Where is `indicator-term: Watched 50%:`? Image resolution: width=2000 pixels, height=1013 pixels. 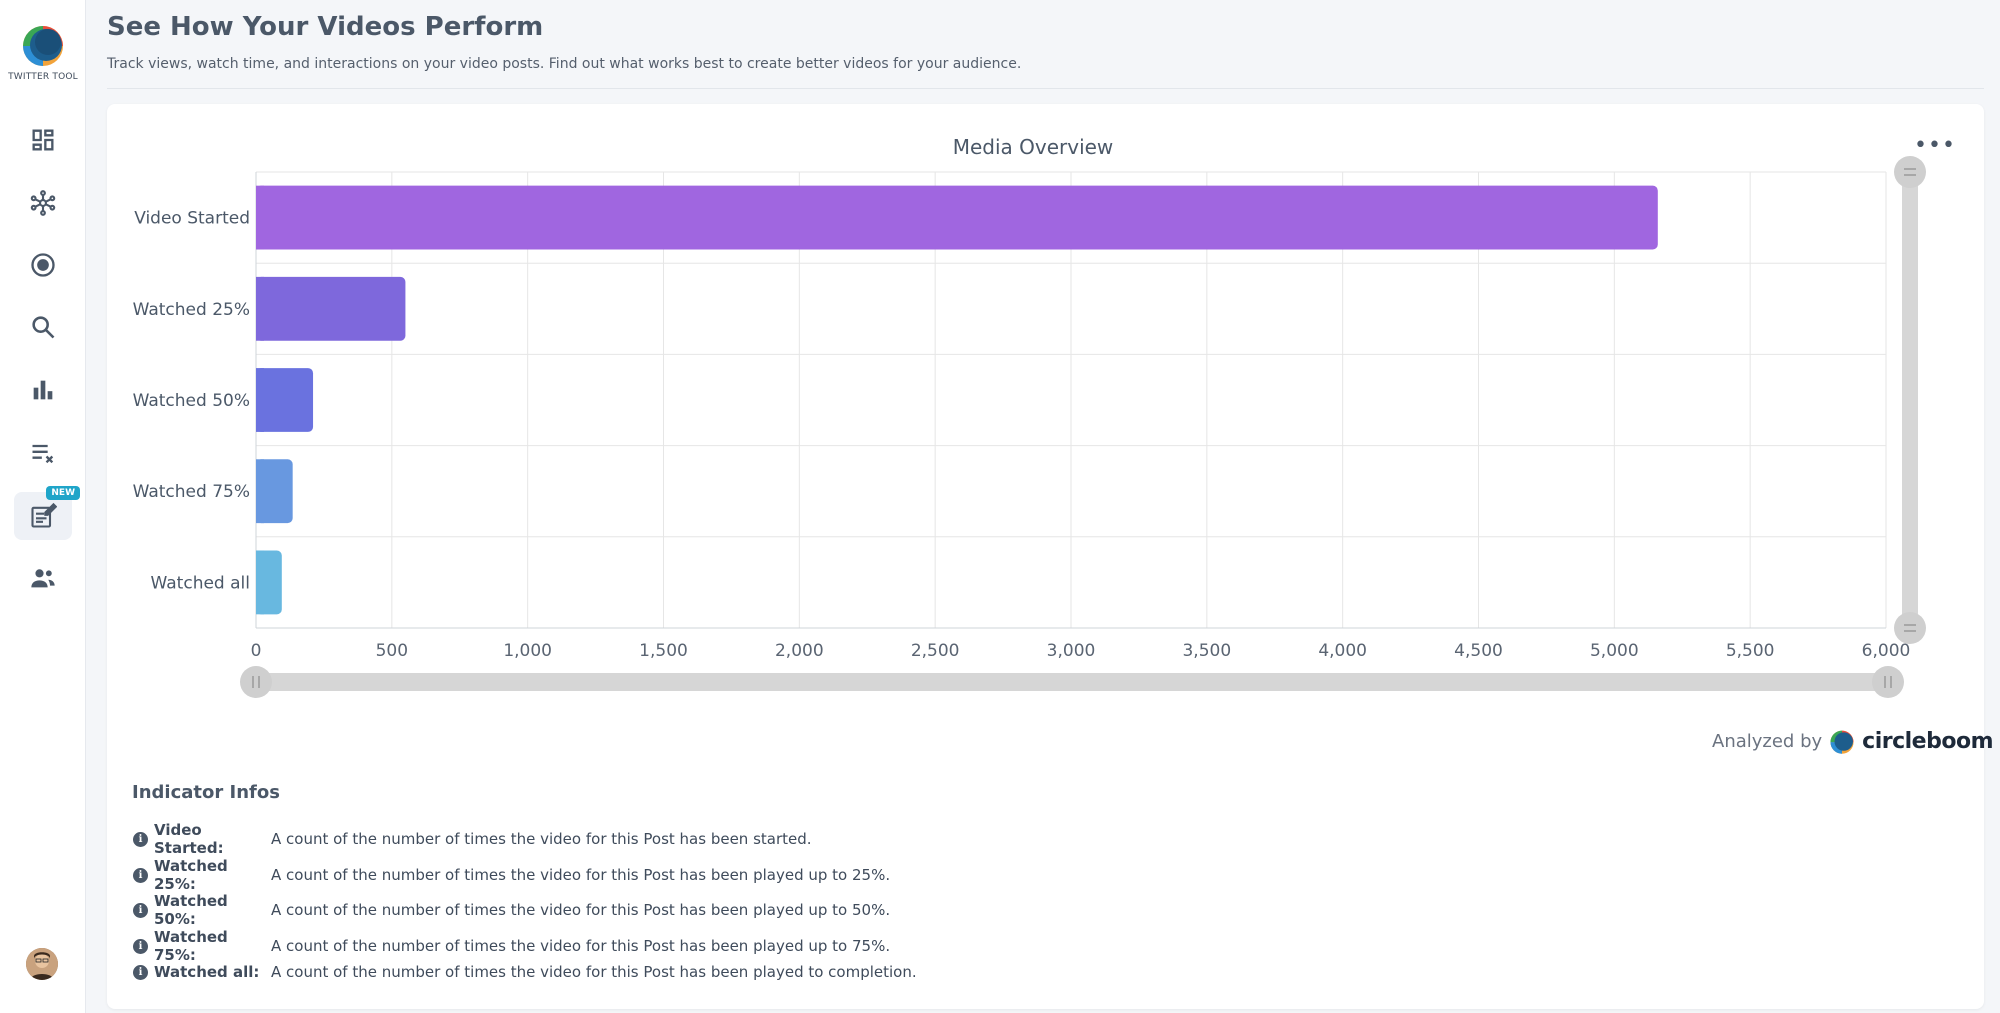 indicator-term: Watched 50%: is located at coordinates (191, 910).